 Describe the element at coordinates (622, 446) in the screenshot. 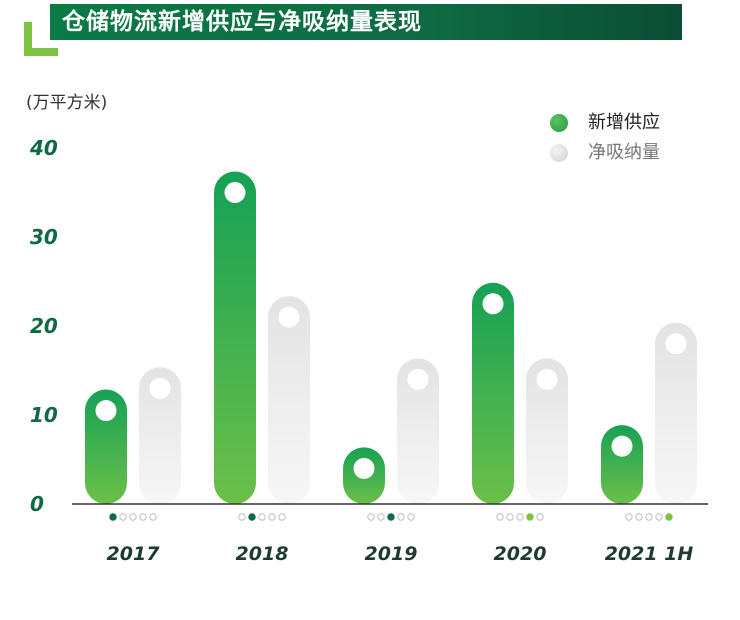

I see `bar-marker-supply-2021-1H` at that location.